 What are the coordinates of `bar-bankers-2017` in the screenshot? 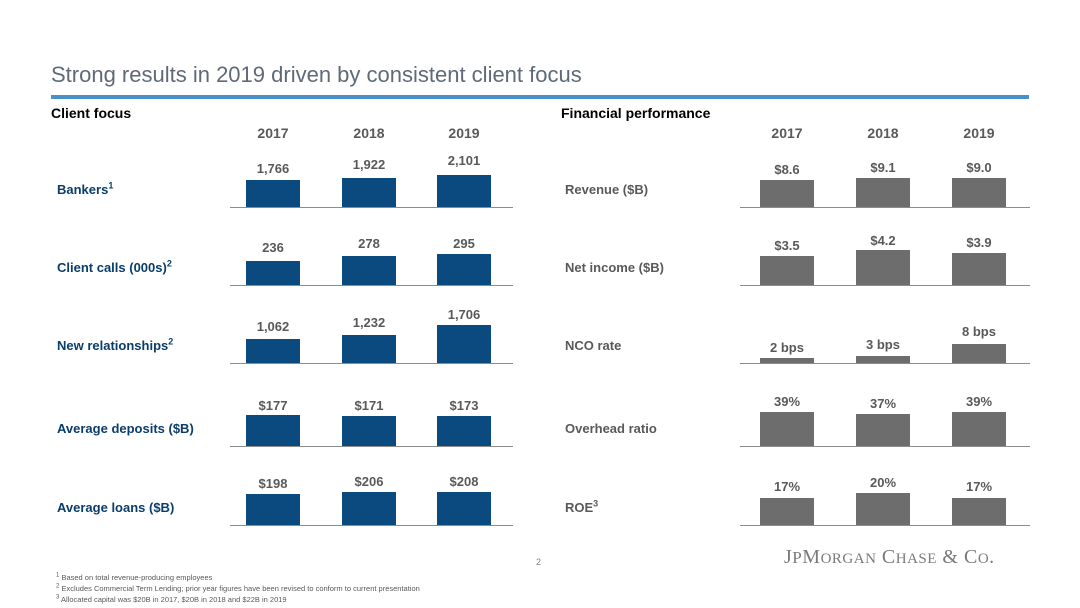 It's located at (273, 193).